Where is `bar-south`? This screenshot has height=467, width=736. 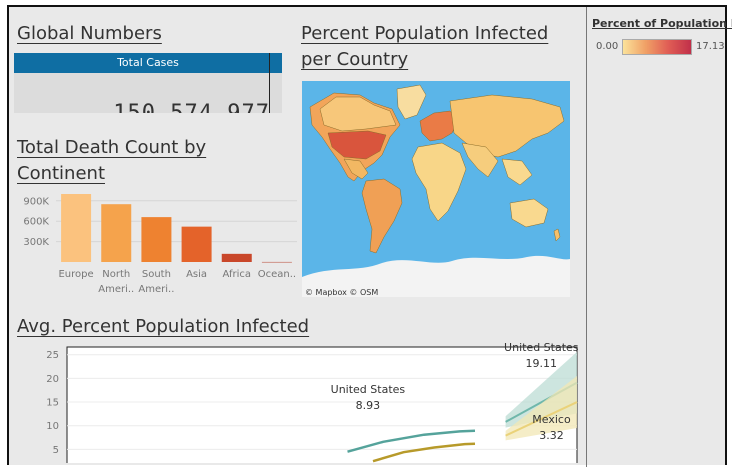
bar-south is located at coordinates (156, 239).